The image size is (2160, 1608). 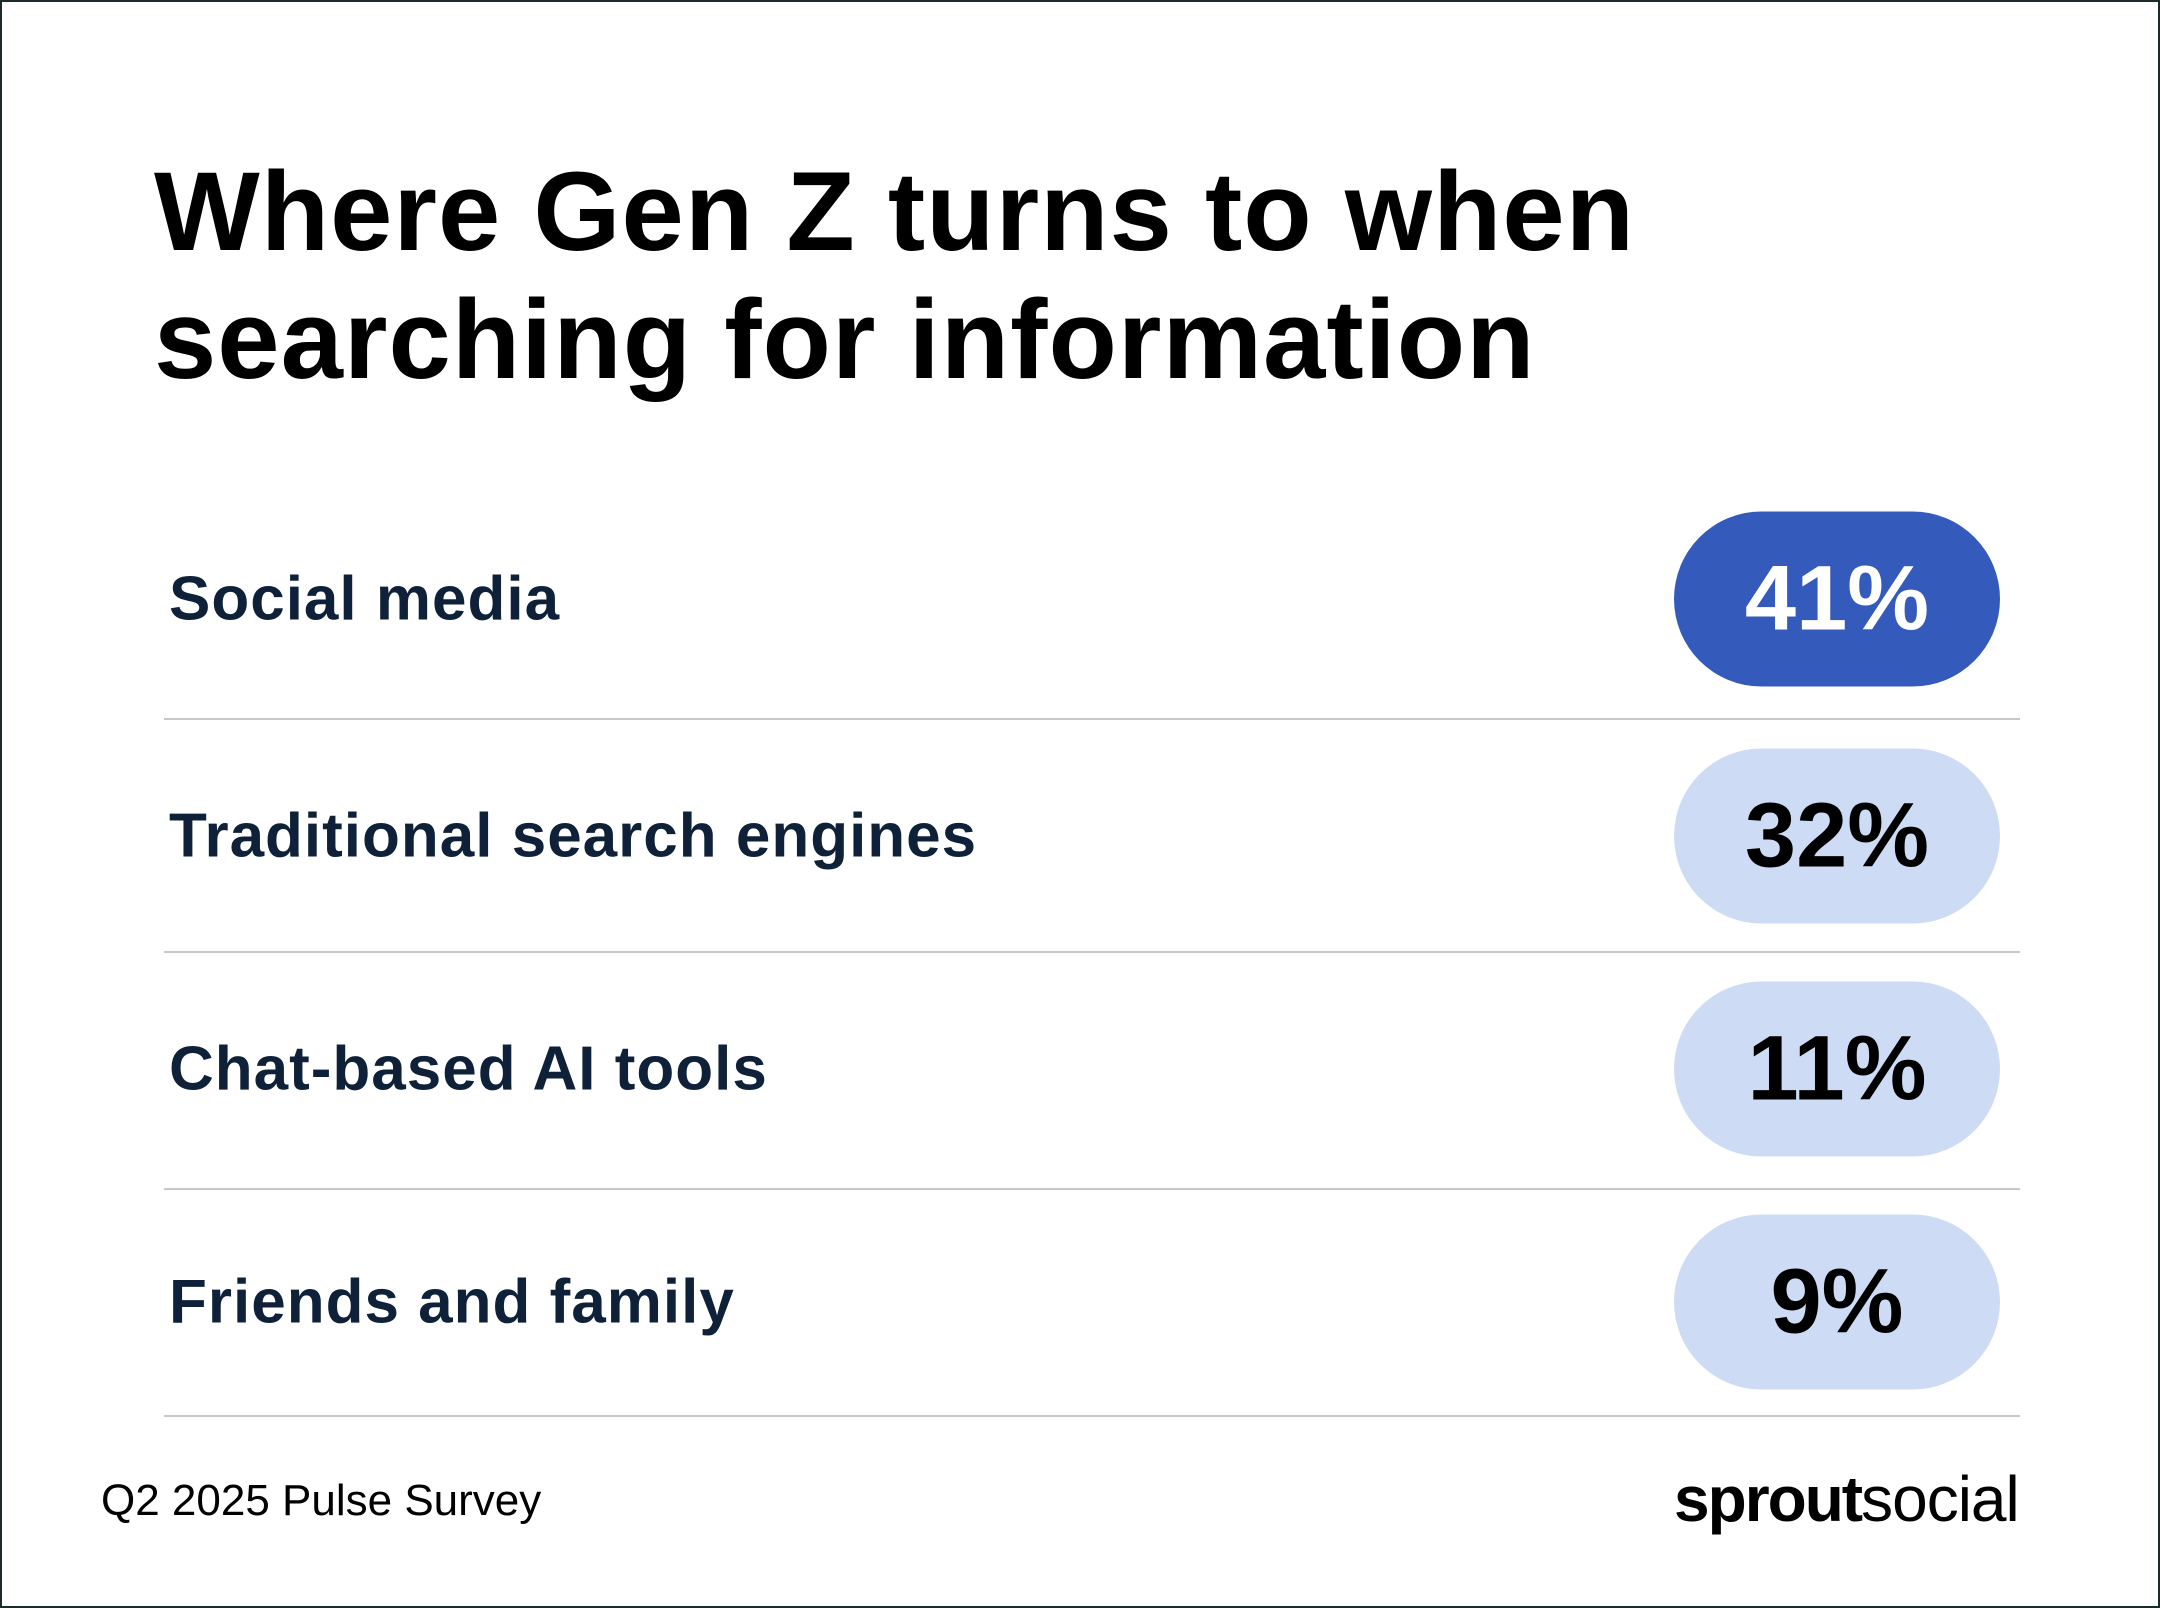 I want to click on value-pill: 32%, so click(x=1837, y=836).